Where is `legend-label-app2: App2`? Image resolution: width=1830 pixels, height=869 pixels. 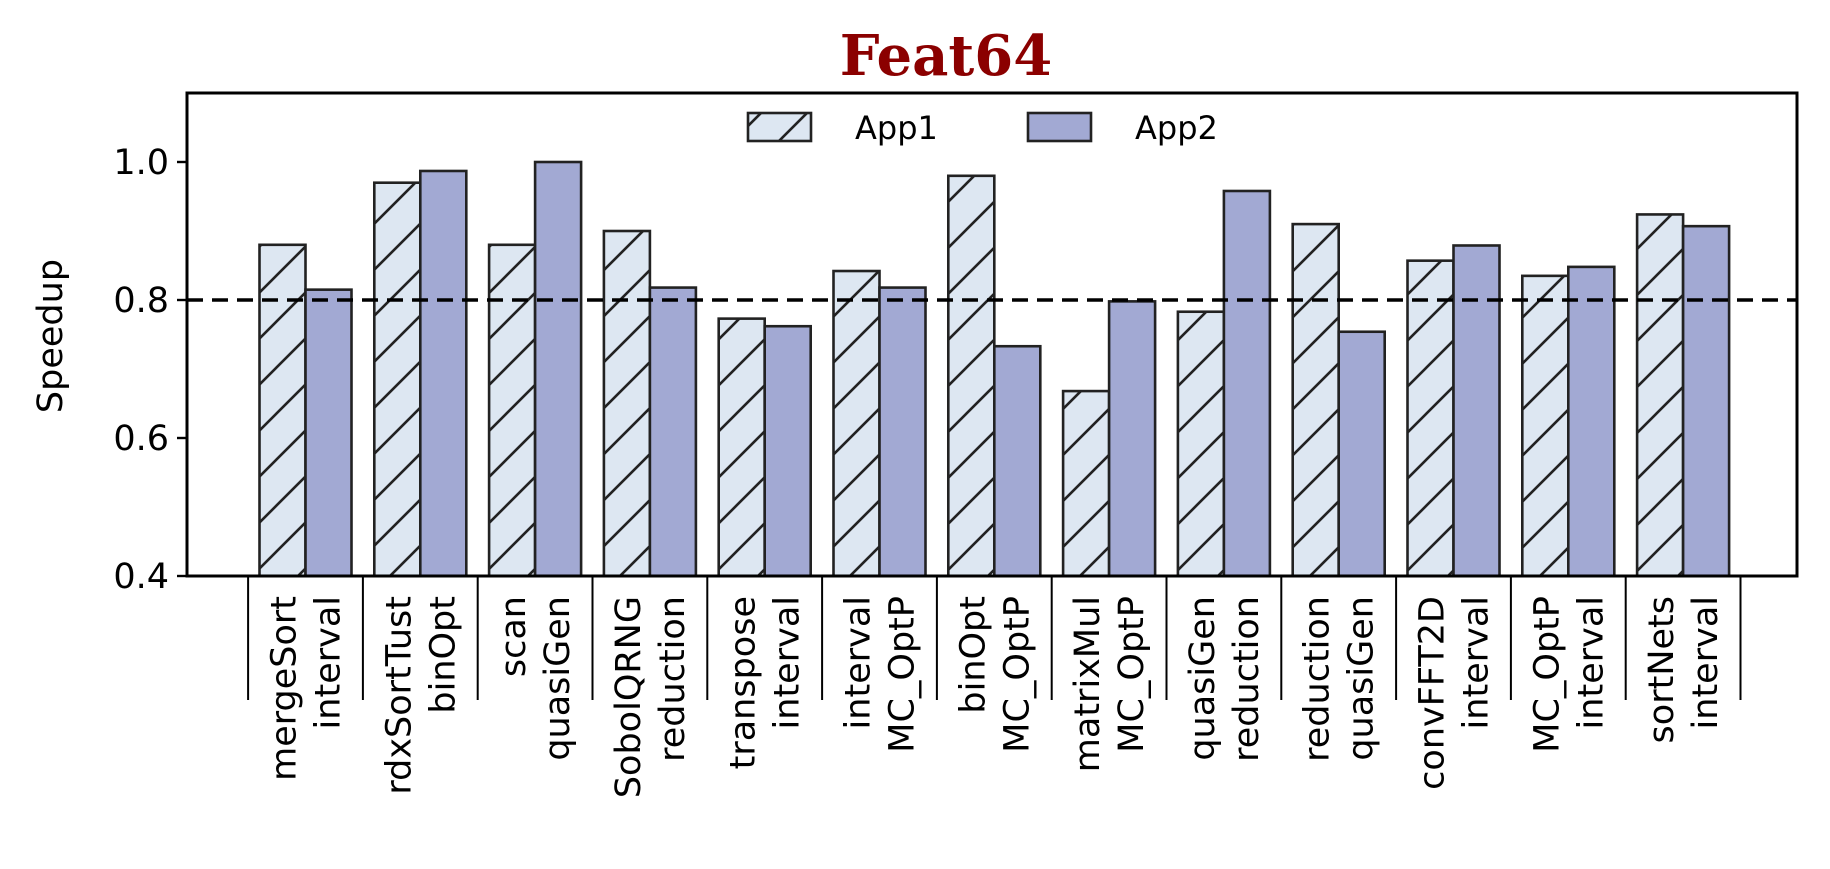
legend-label-app2: App2 is located at coordinates (1176, 128).